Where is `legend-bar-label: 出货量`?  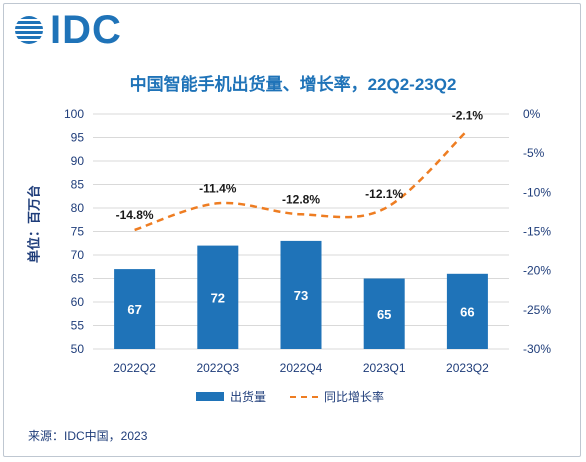 legend-bar-label: 出货量 is located at coordinates (248, 397).